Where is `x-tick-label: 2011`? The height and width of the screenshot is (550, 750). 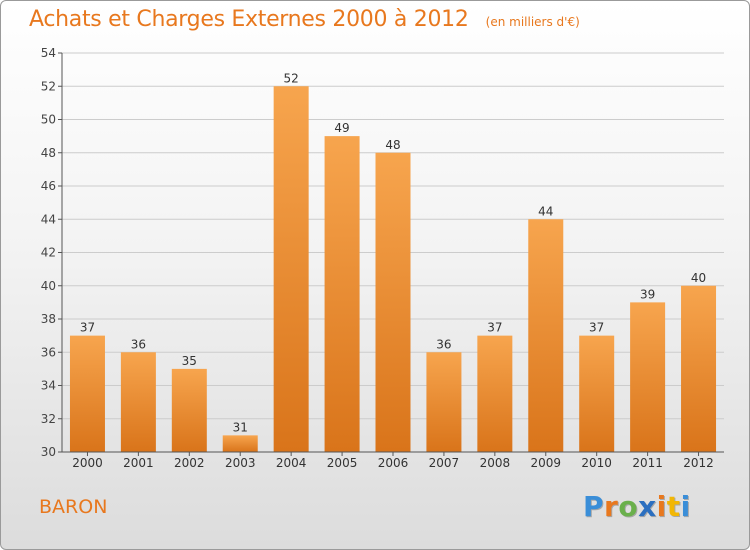
x-tick-label: 2011 is located at coordinates (647, 463).